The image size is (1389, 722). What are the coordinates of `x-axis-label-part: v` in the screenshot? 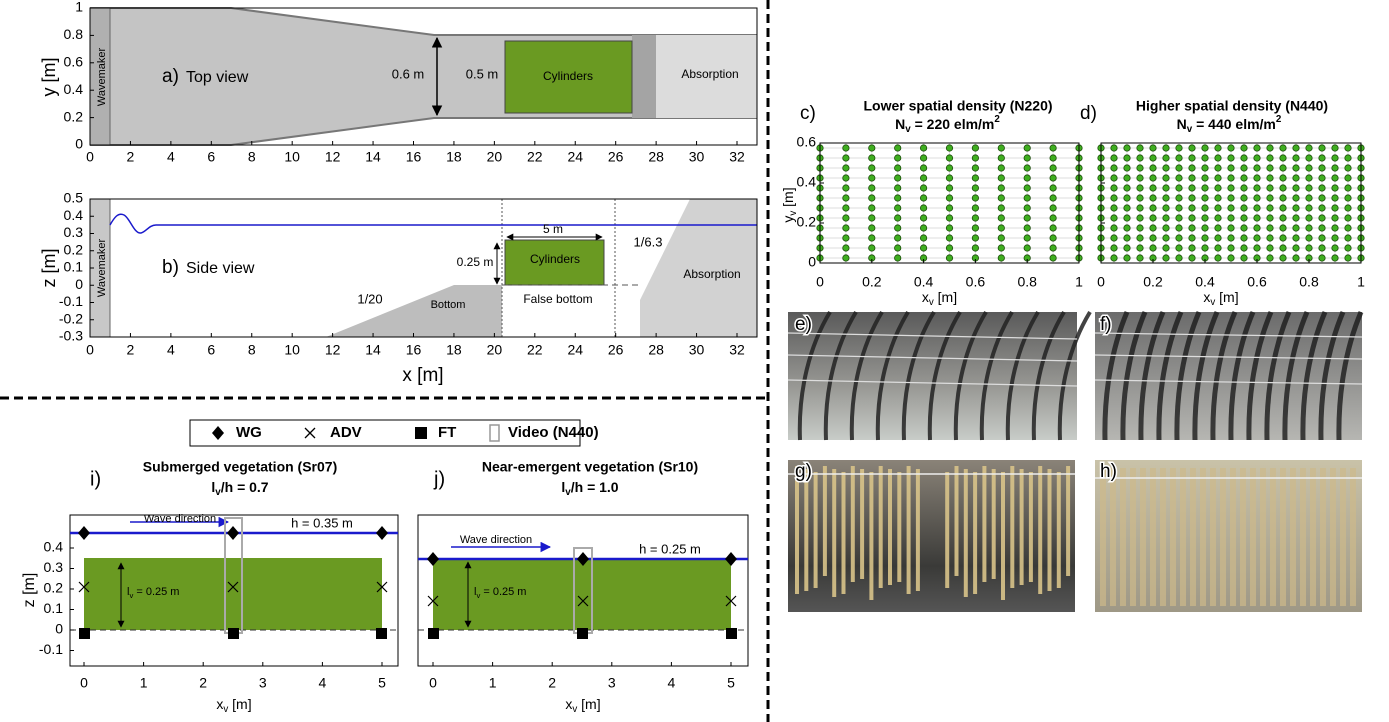 It's located at (931, 302).